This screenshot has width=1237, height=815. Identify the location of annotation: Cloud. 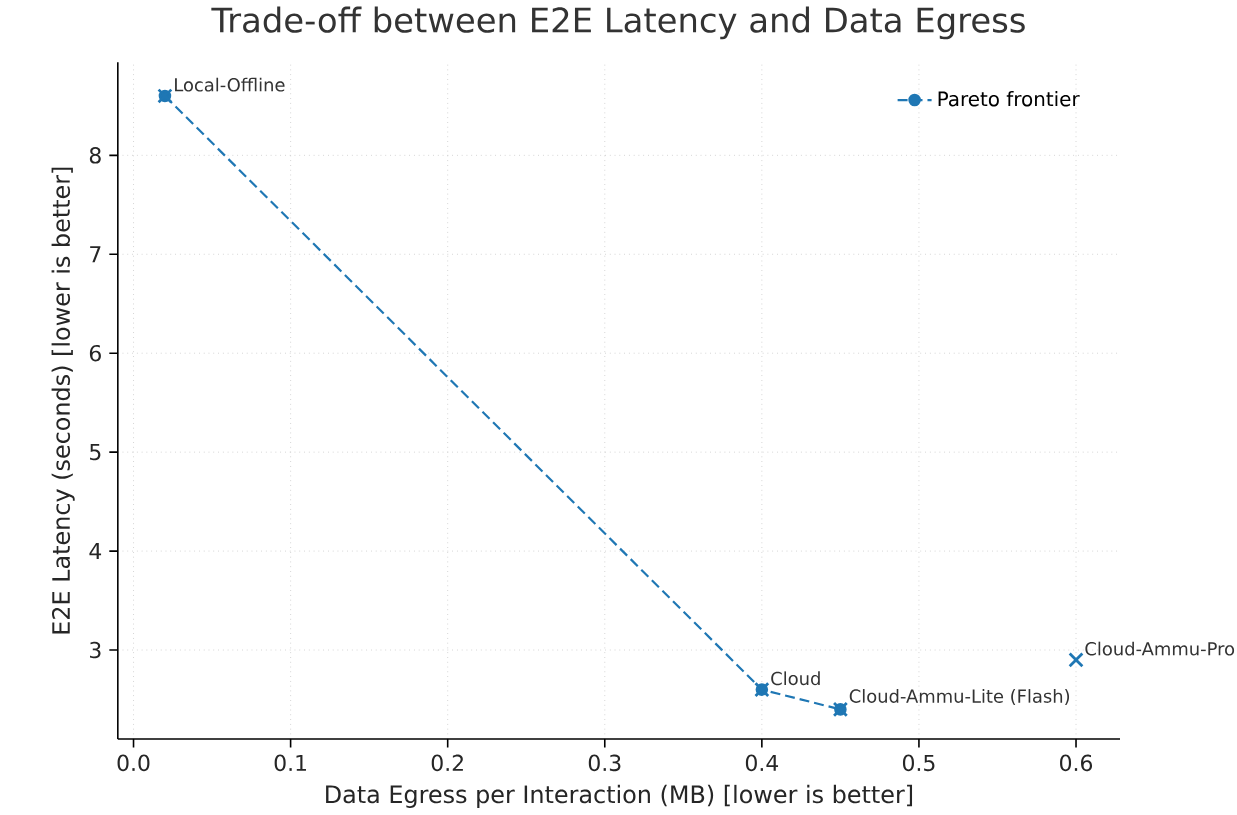
(795, 678).